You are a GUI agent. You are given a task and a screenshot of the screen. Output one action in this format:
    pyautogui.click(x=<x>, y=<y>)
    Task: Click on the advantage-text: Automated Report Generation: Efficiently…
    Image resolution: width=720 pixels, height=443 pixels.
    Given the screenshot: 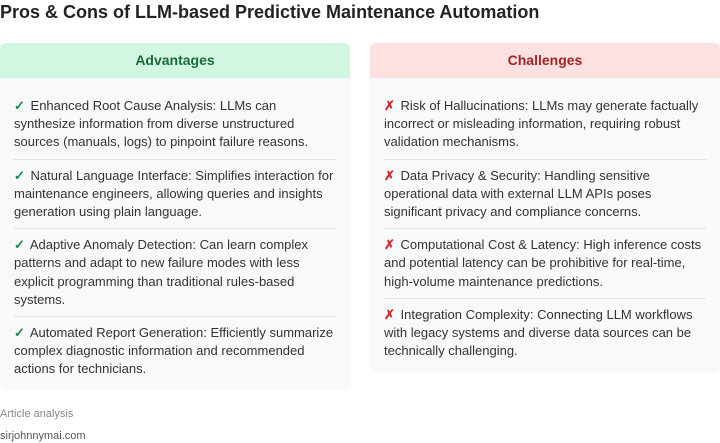 What is the action you would take?
    pyautogui.click(x=174, y=351)
    